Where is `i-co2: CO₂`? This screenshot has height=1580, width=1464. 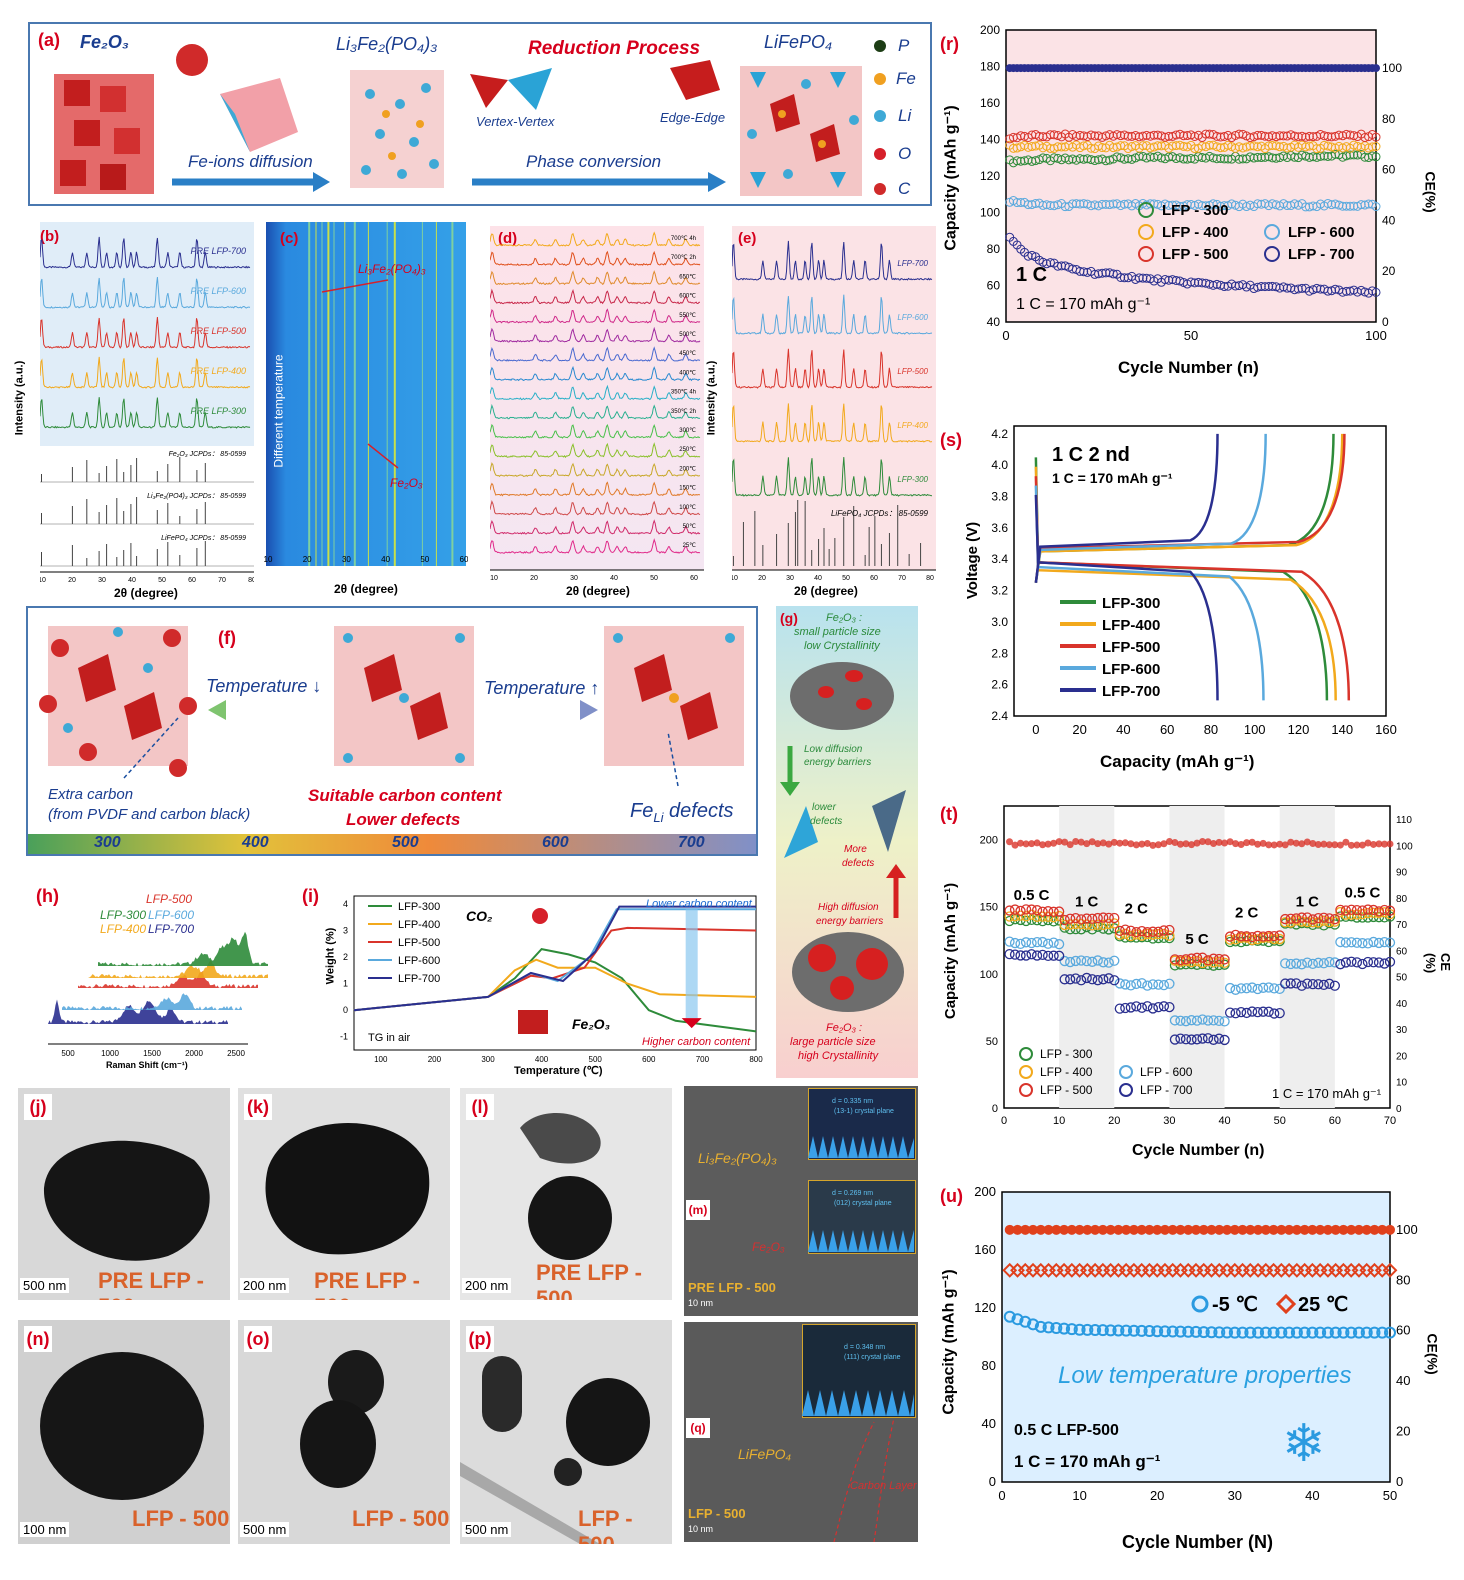 i-co2: CO₂ is located at coordinates (479, 916).